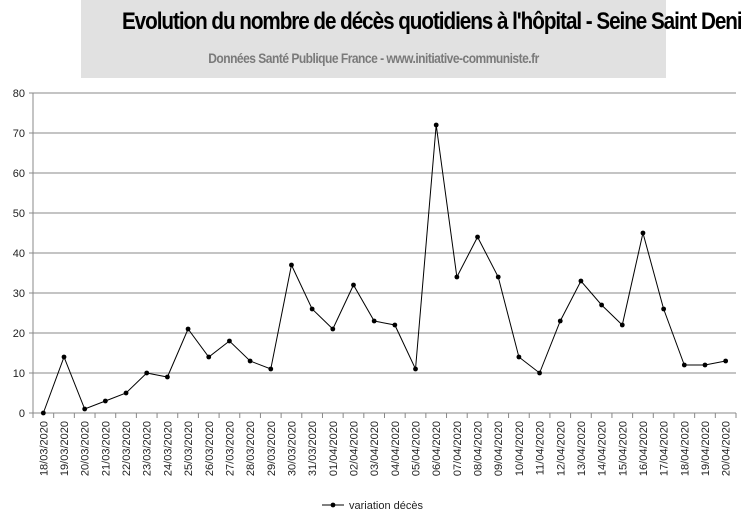 Image resolution: width=741 pixels, height=516 pixels. What do you see at coordinates (685, 448) in the screenshot?
I see `x-tick-label: 18/04/2020` at bounding box center [685, 448].